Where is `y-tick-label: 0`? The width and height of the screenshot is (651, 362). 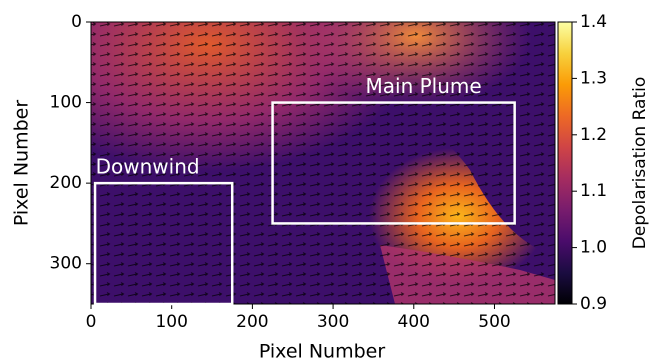 y-tick-label: 0 is located at coordinates (76, 22).